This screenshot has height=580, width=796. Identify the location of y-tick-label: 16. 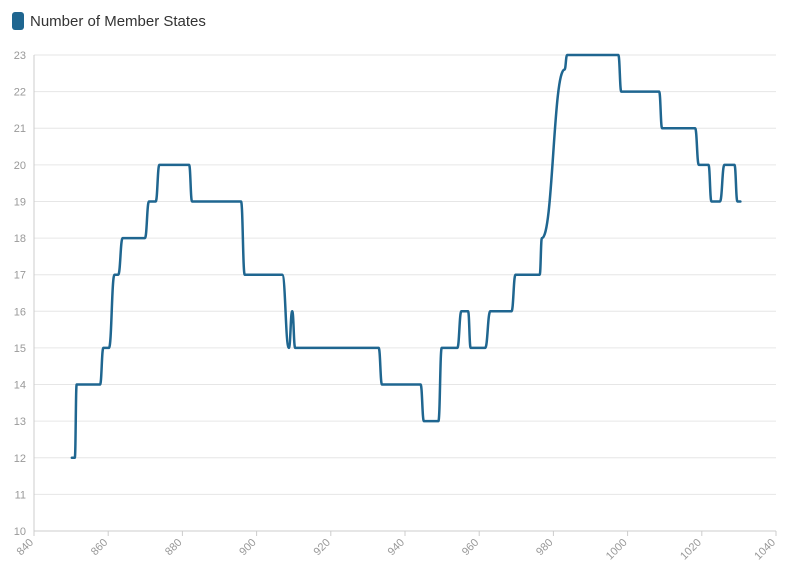
(20, 312).